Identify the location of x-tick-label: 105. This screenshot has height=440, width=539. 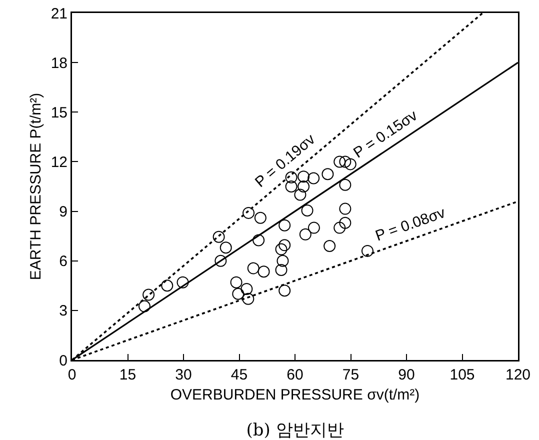
(462, 375).